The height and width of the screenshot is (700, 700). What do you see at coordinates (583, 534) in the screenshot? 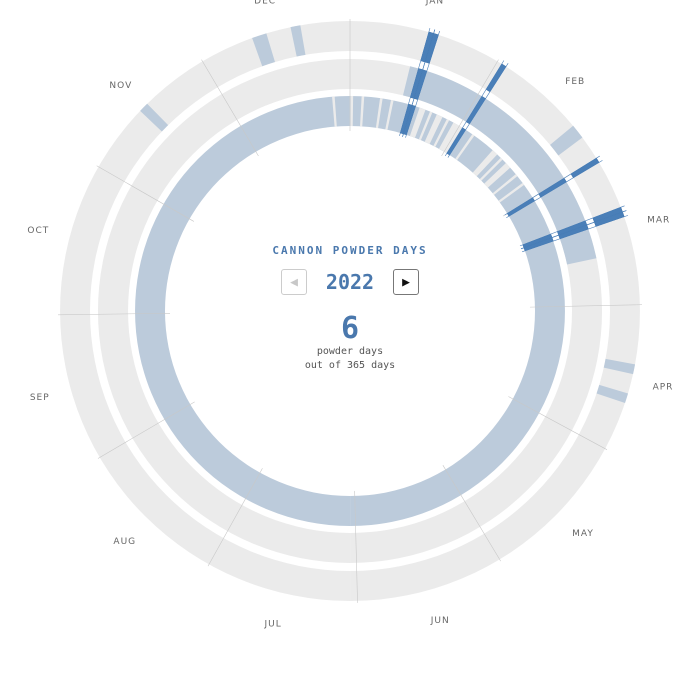
I see `month-label-may: MAY` at bounding box center [583, 534].